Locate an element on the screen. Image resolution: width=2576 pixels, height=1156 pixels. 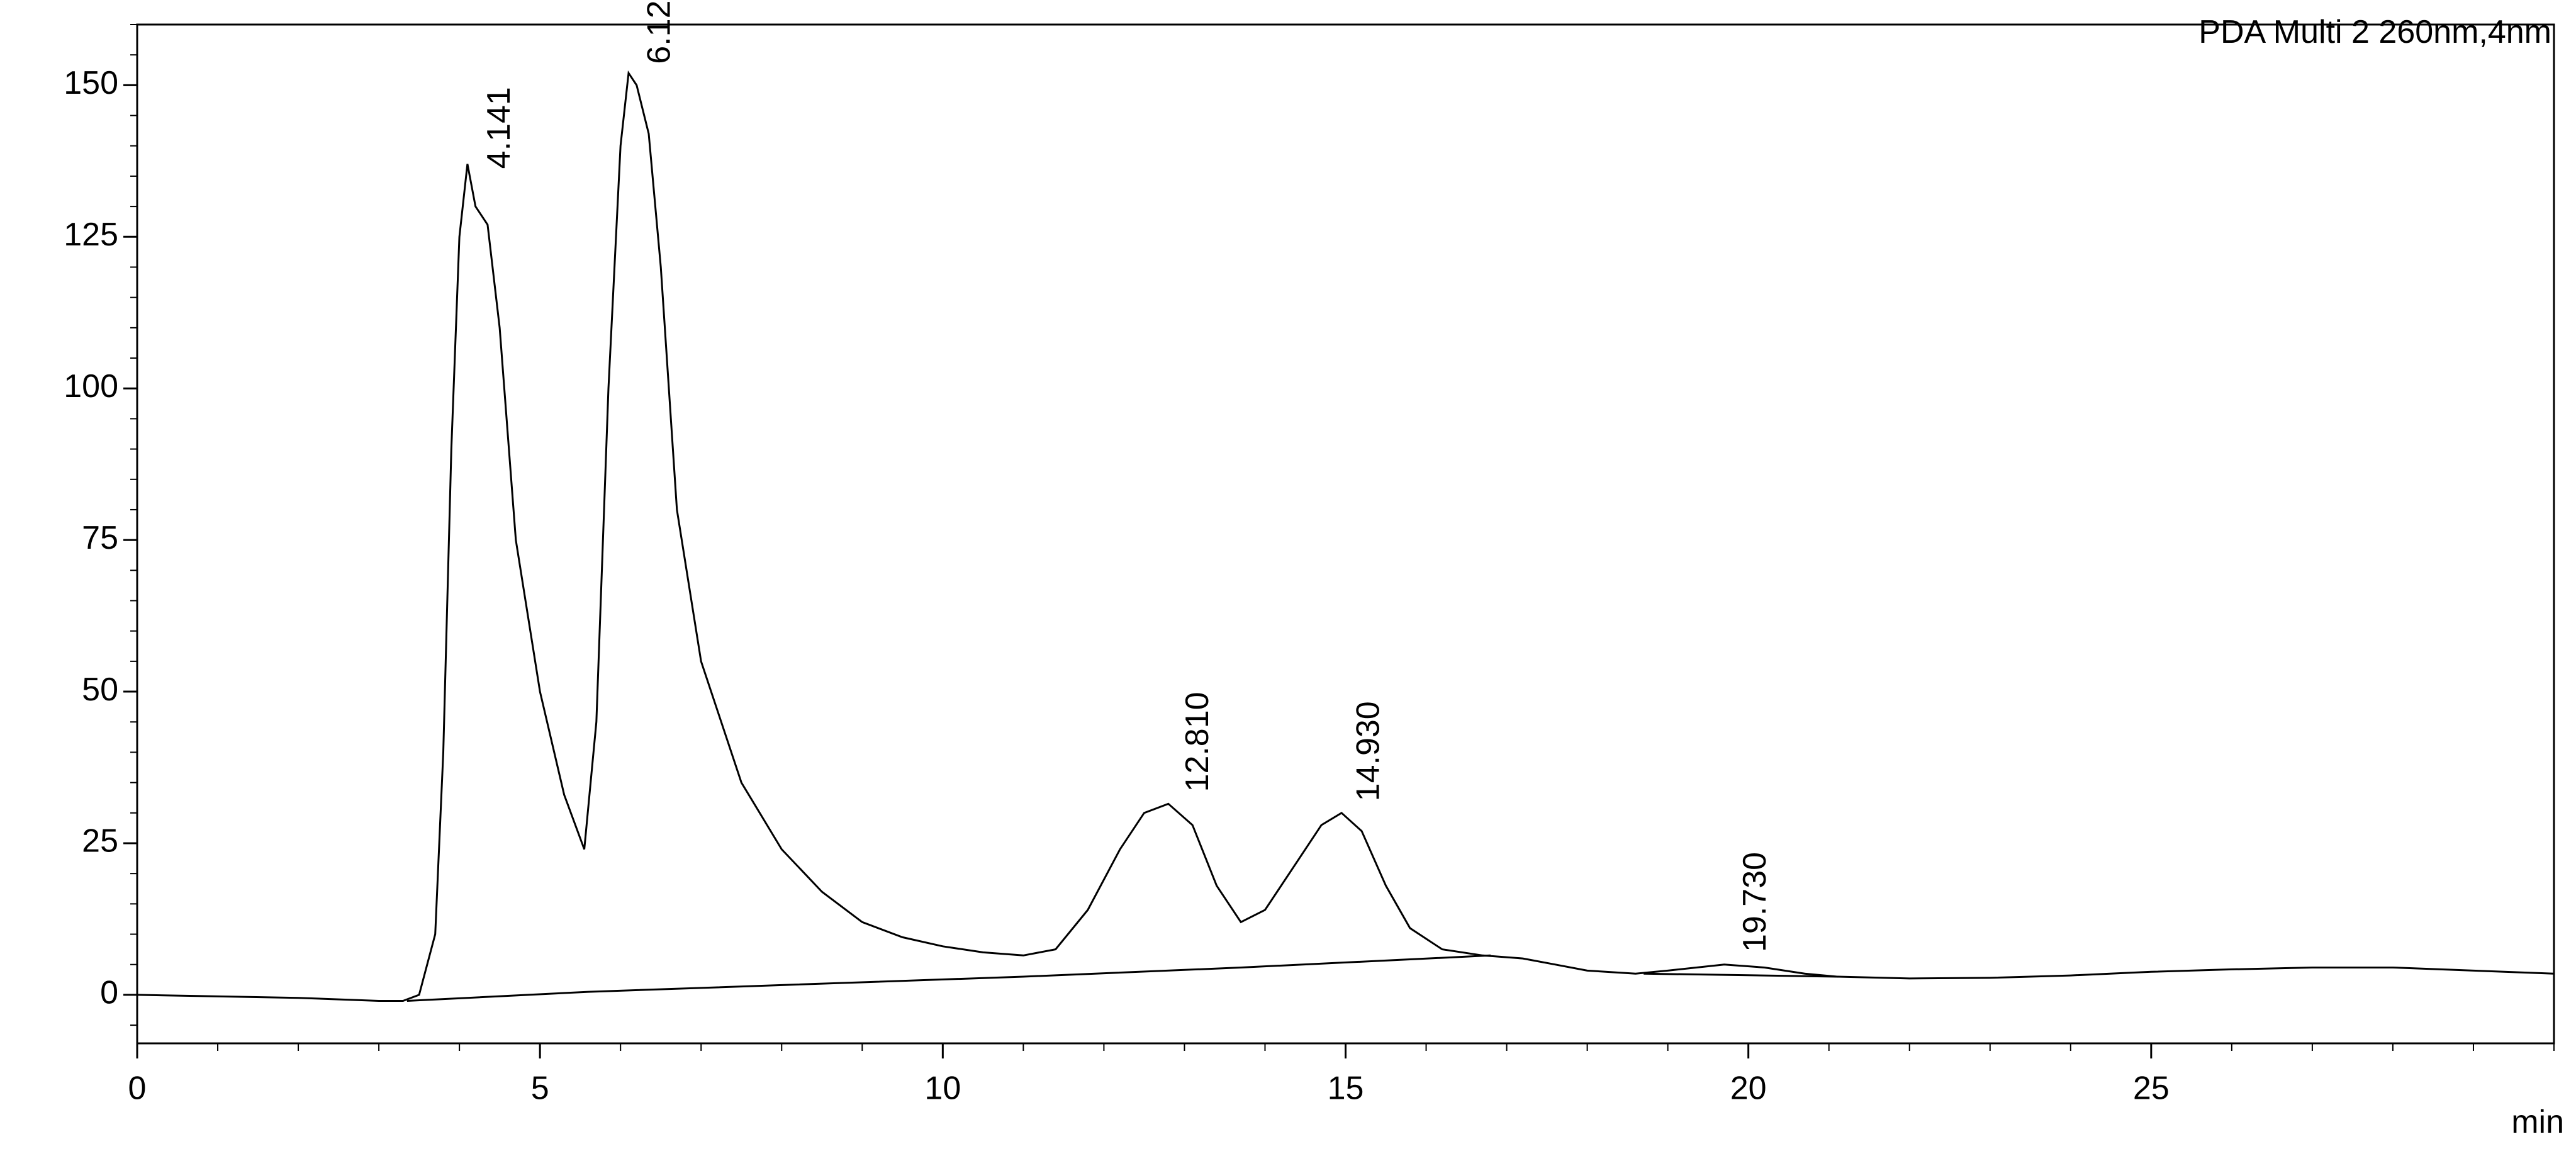
peak-label: 12.810 is located at coordinates (1197, 742).